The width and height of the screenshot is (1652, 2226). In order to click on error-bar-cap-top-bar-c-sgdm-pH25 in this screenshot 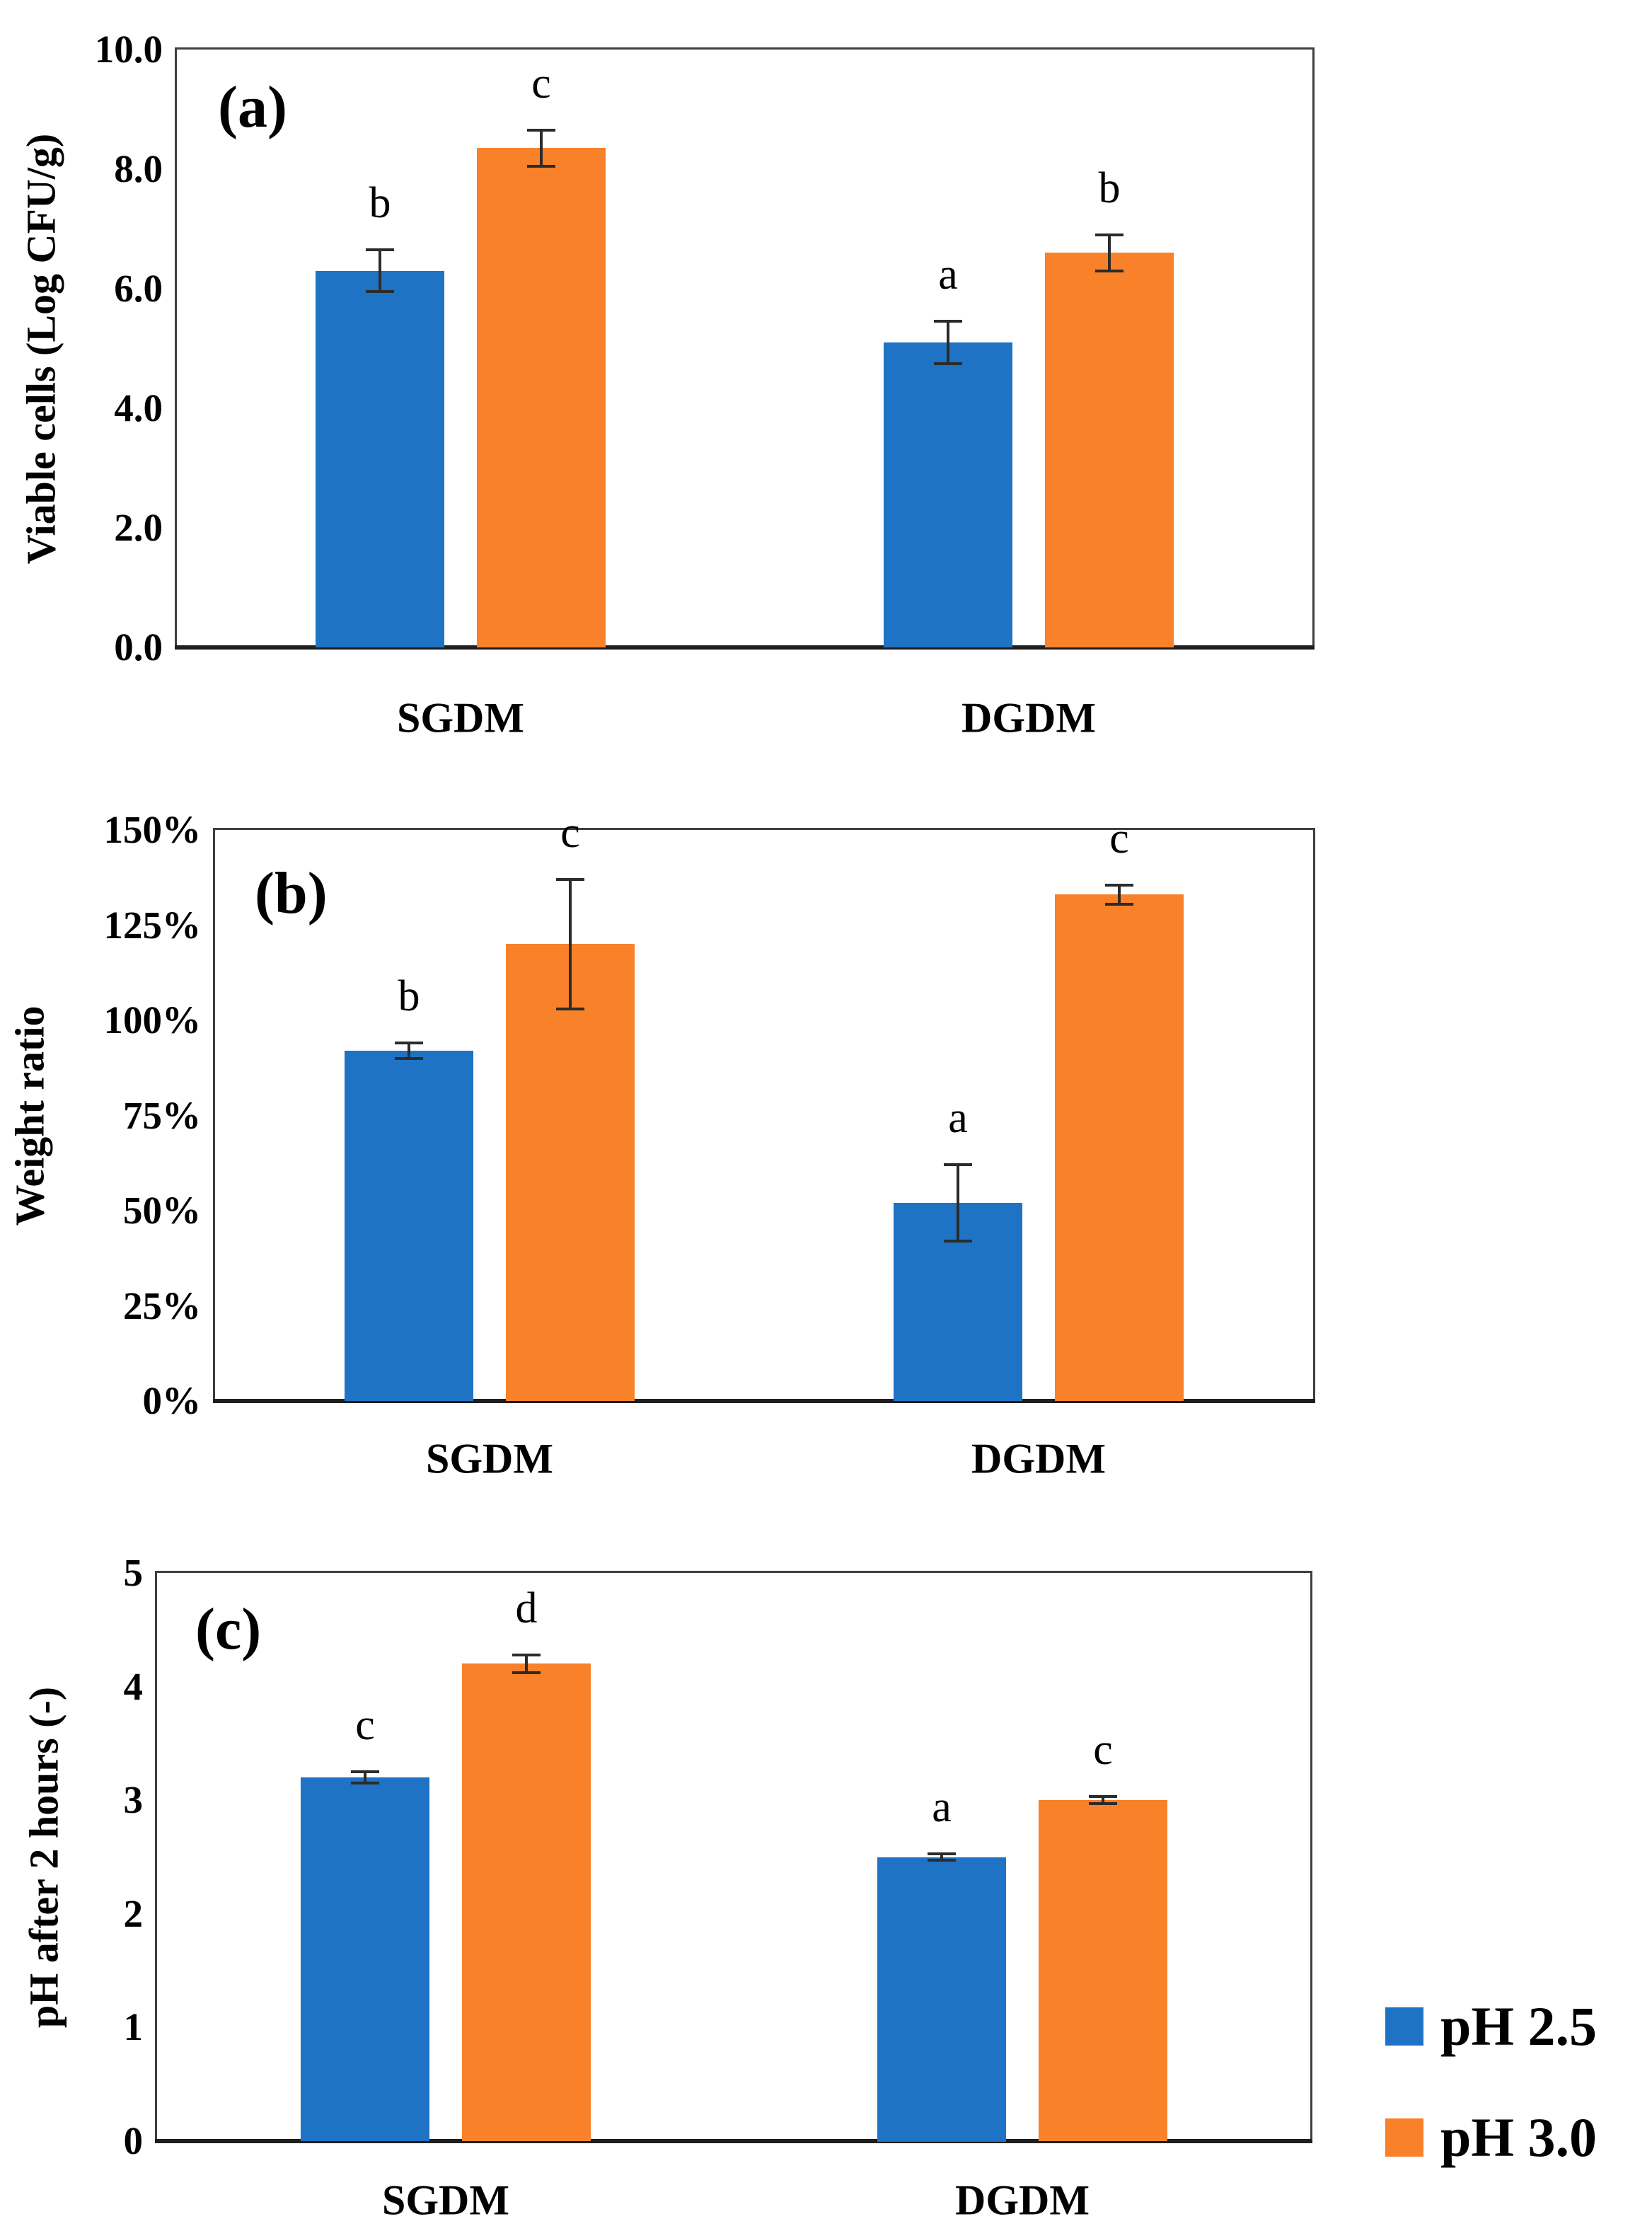, I will do `click(365, 1771)`.